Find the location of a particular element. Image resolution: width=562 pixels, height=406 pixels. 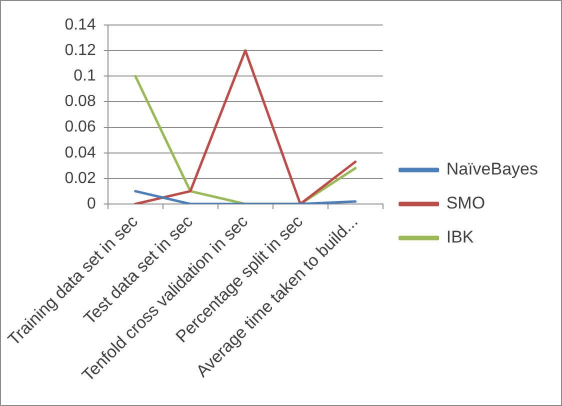

y-tick-label: 0.12 is located at coordinates (80, 50).